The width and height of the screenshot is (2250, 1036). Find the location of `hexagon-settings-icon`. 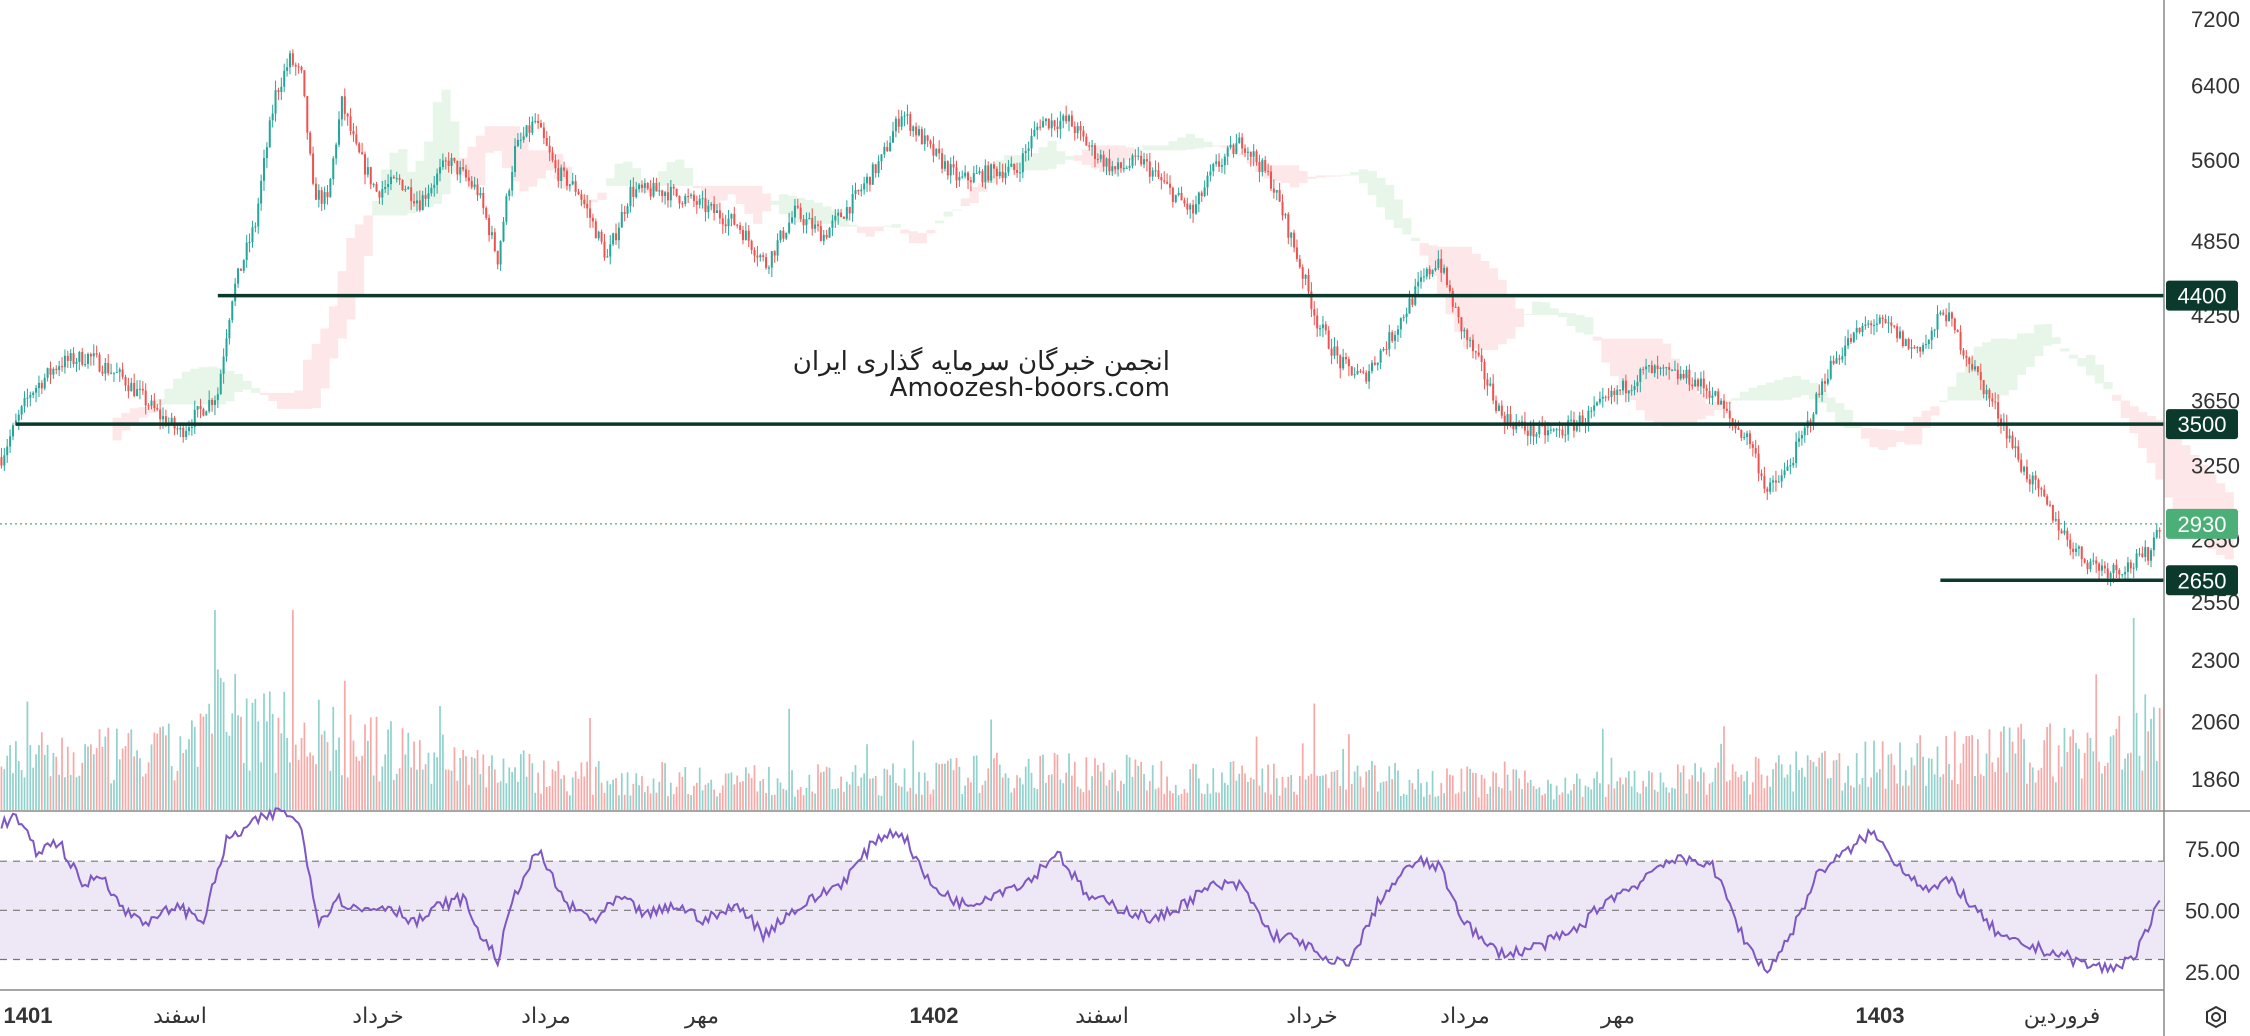

hexagon-settings-icon is located at coordinates (2216, 1017).